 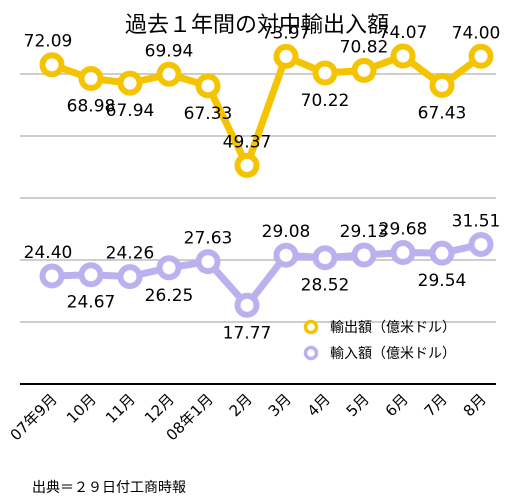 What do you see at coordinates (364, 47) in the screenshot?
I see `label-export-9: 70.82` at bounding box center [364, 47].